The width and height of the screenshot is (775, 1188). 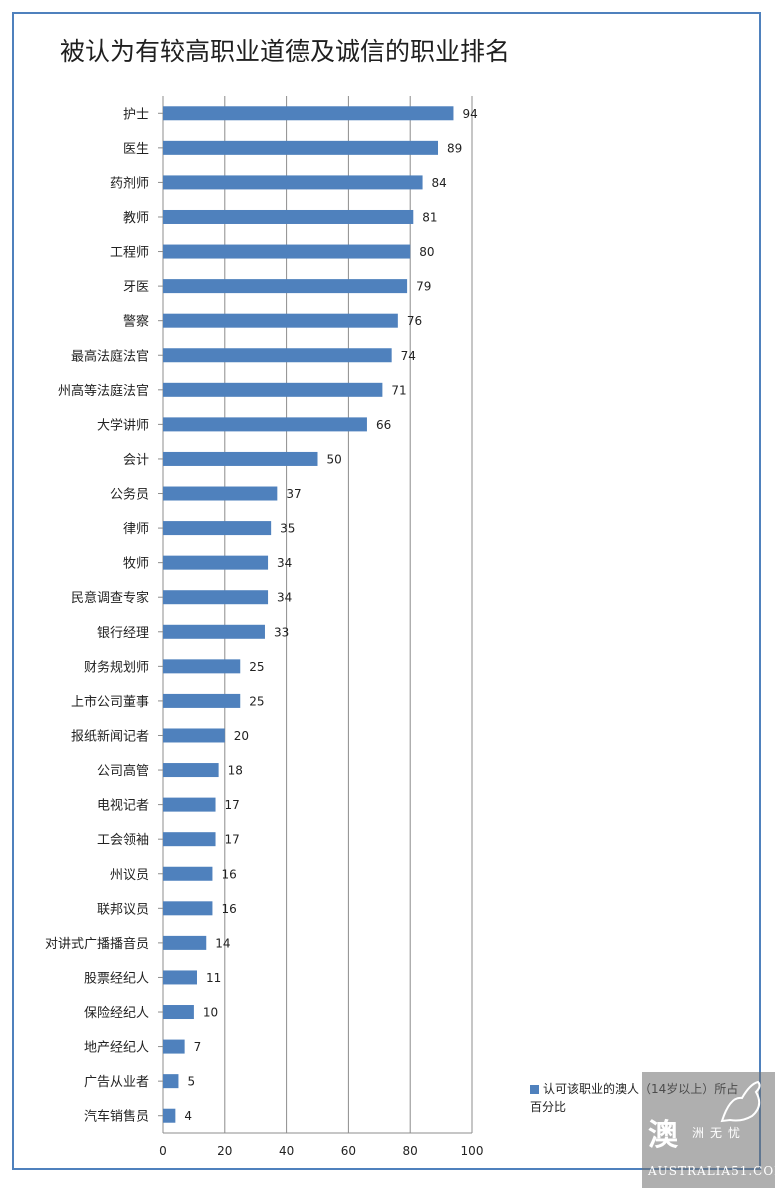 I want to click on watermark-big-text: 澳, so click(x=663, y=1135).